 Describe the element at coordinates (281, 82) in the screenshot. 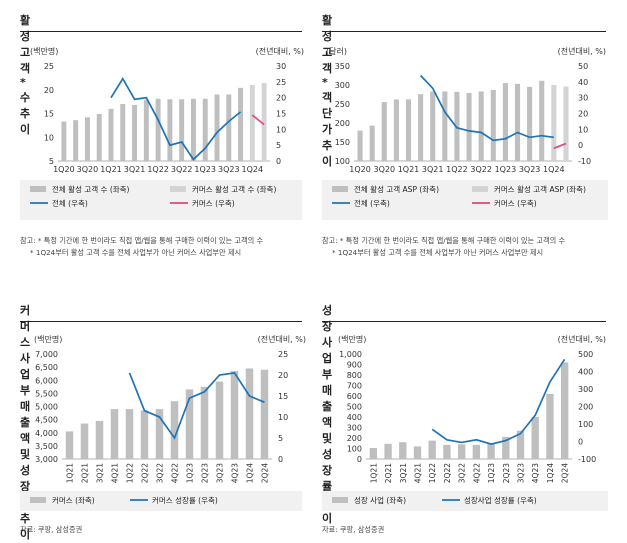

I see `right-tick-label: 25` at that location.